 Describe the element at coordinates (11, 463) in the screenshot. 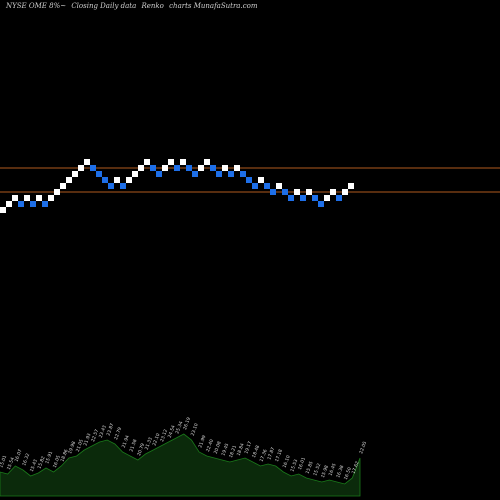

I see `volume-label-1: 15.54` at that location.